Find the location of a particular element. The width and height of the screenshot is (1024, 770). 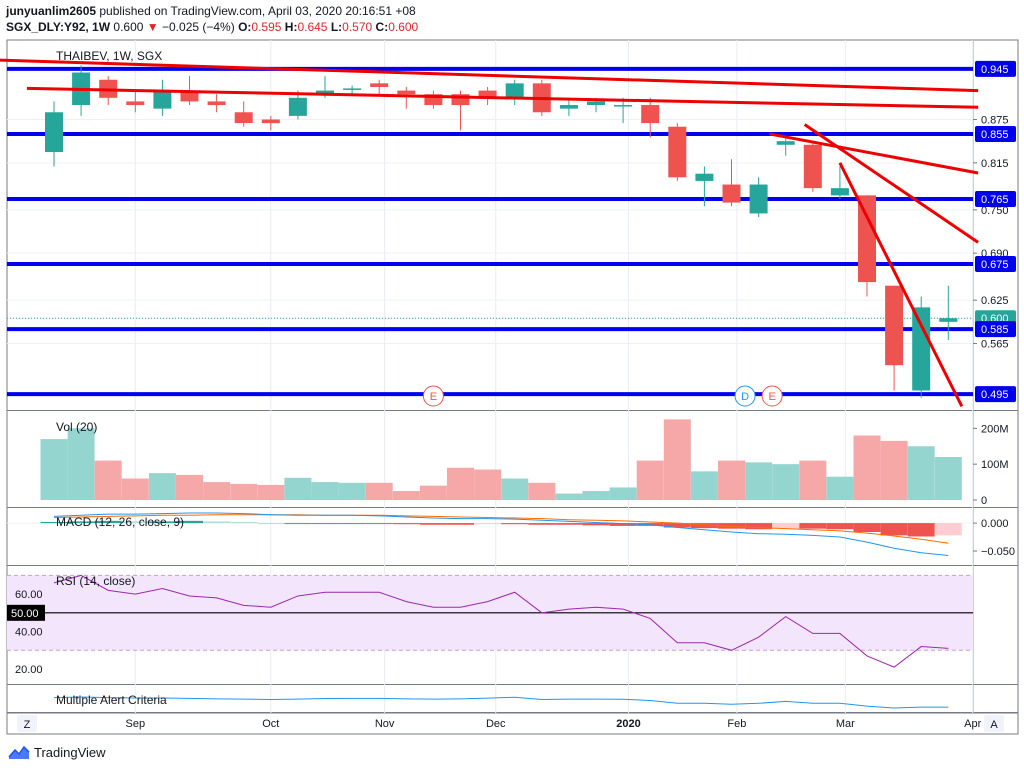

earnings-marker is located at coordinates (772, 396).